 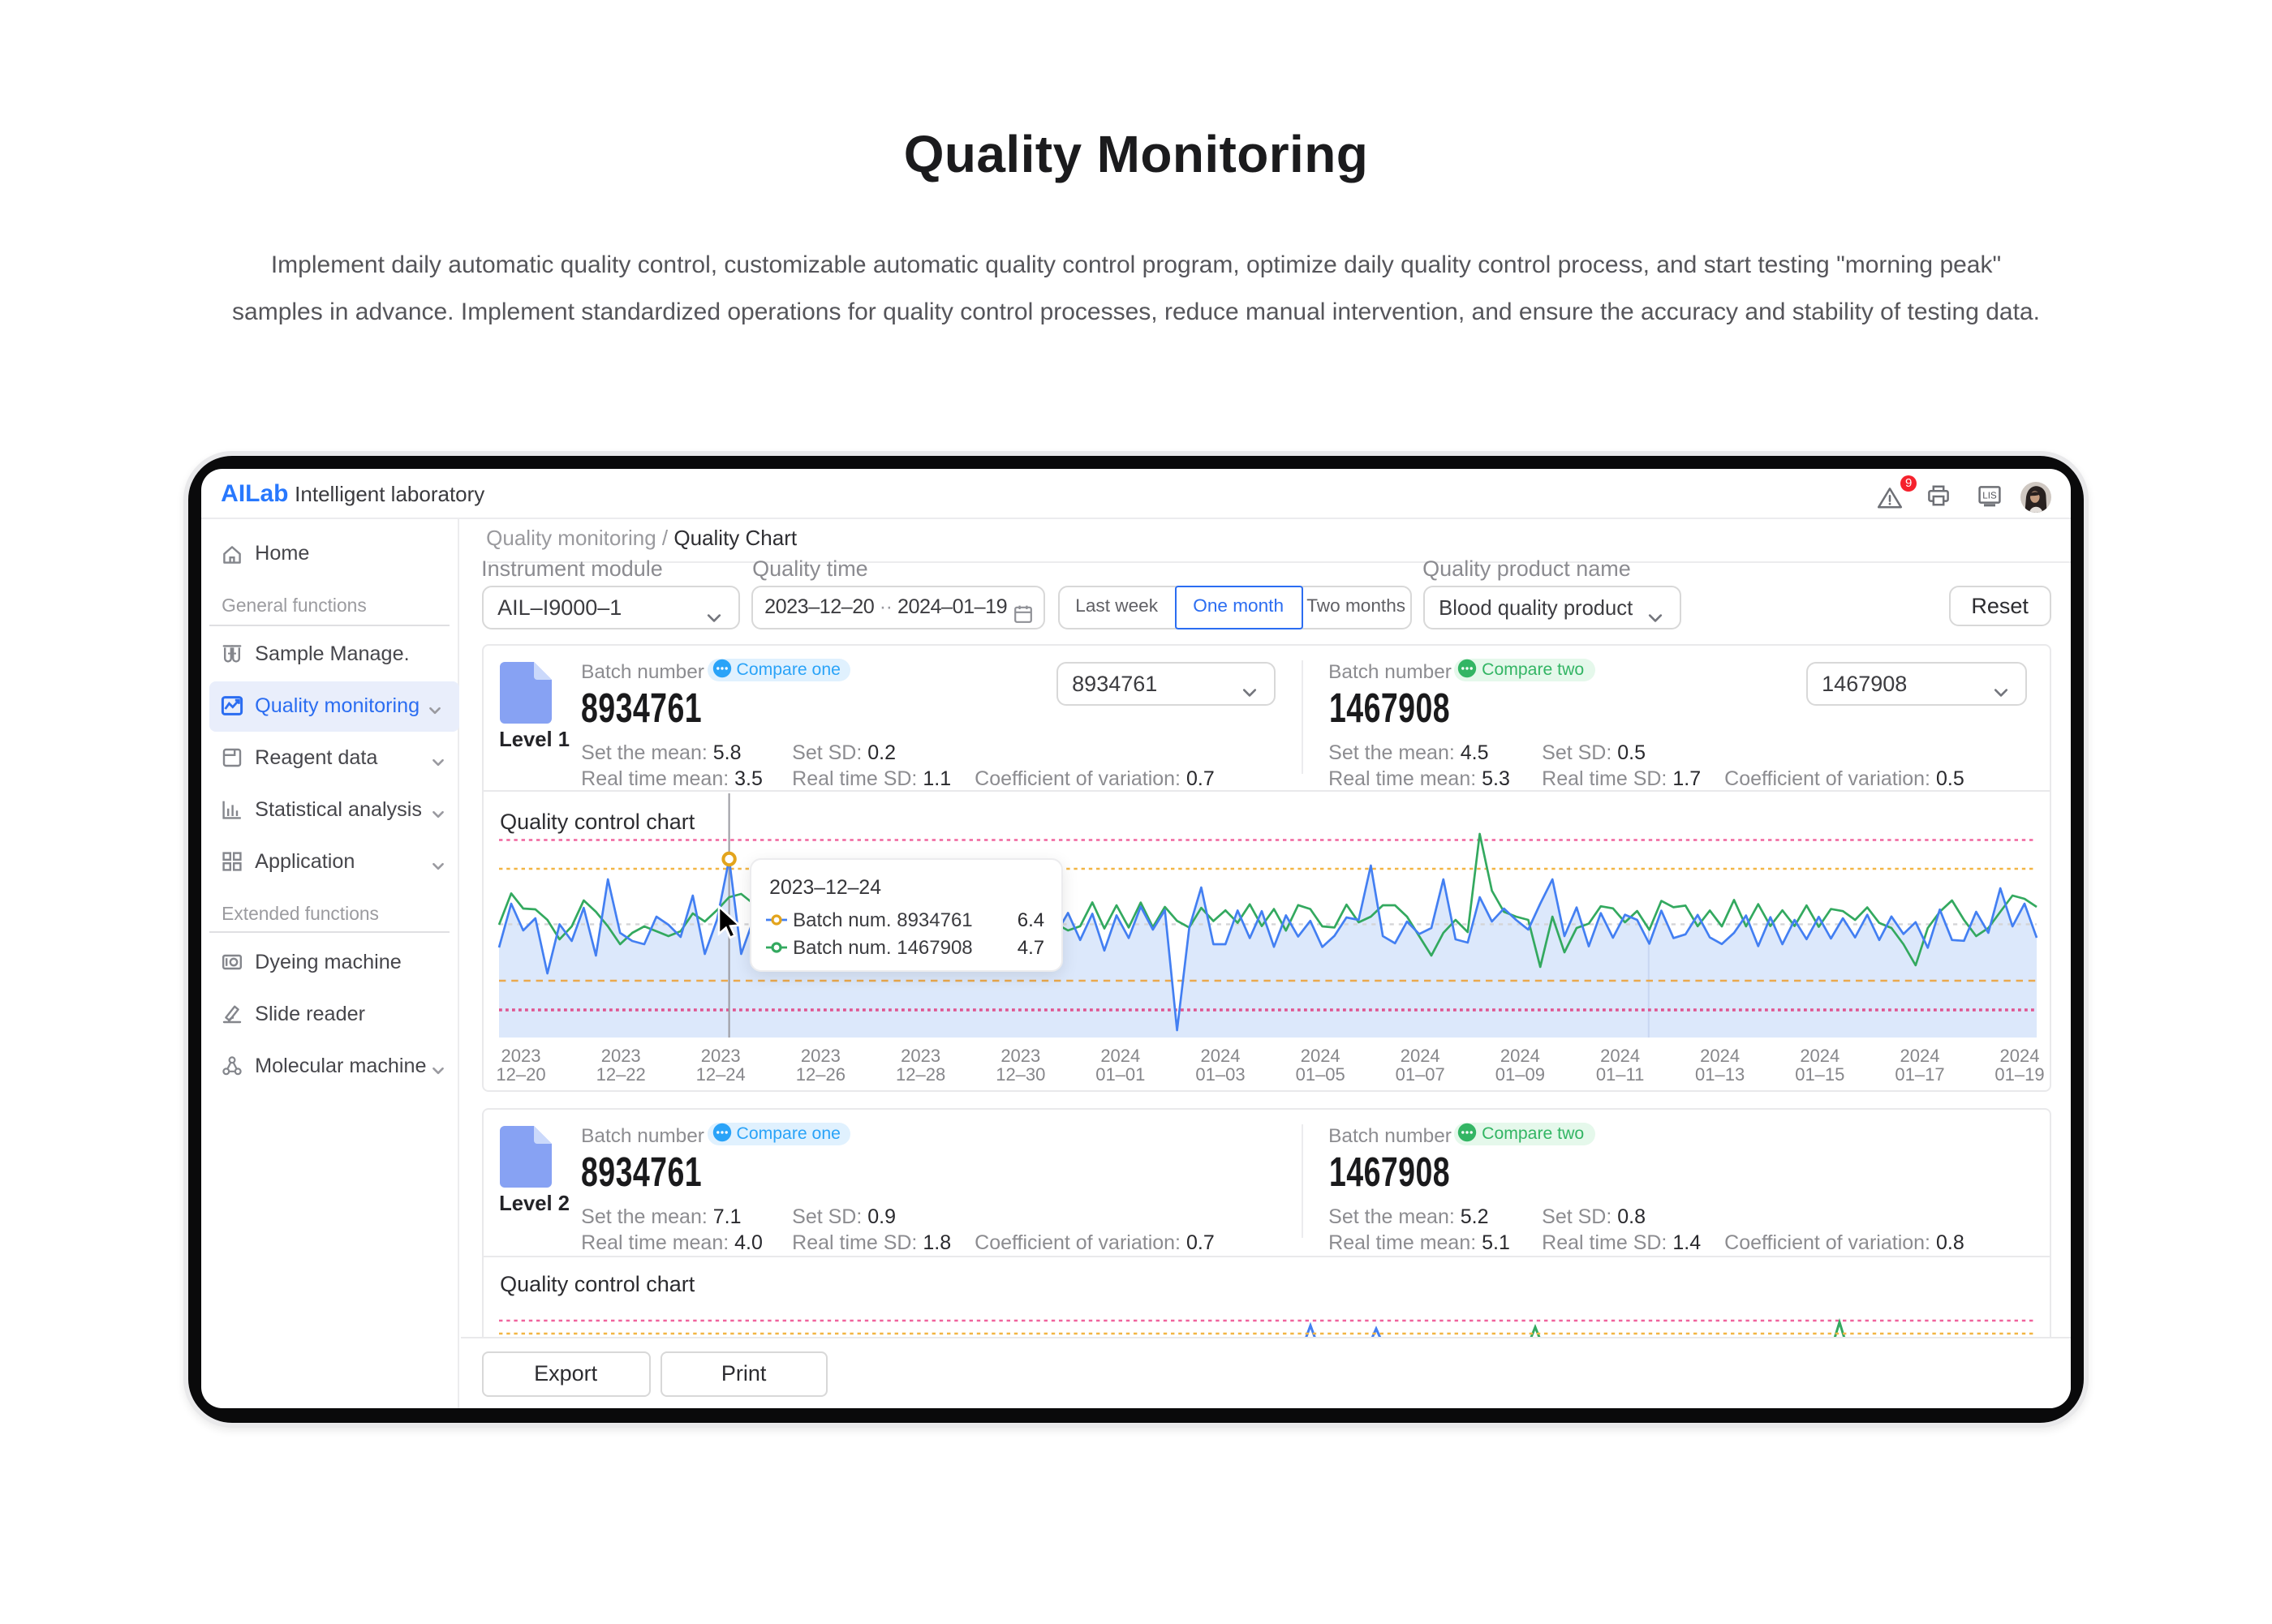 I want to click on svg-text: 12–24, so click(x=720, y=1073).